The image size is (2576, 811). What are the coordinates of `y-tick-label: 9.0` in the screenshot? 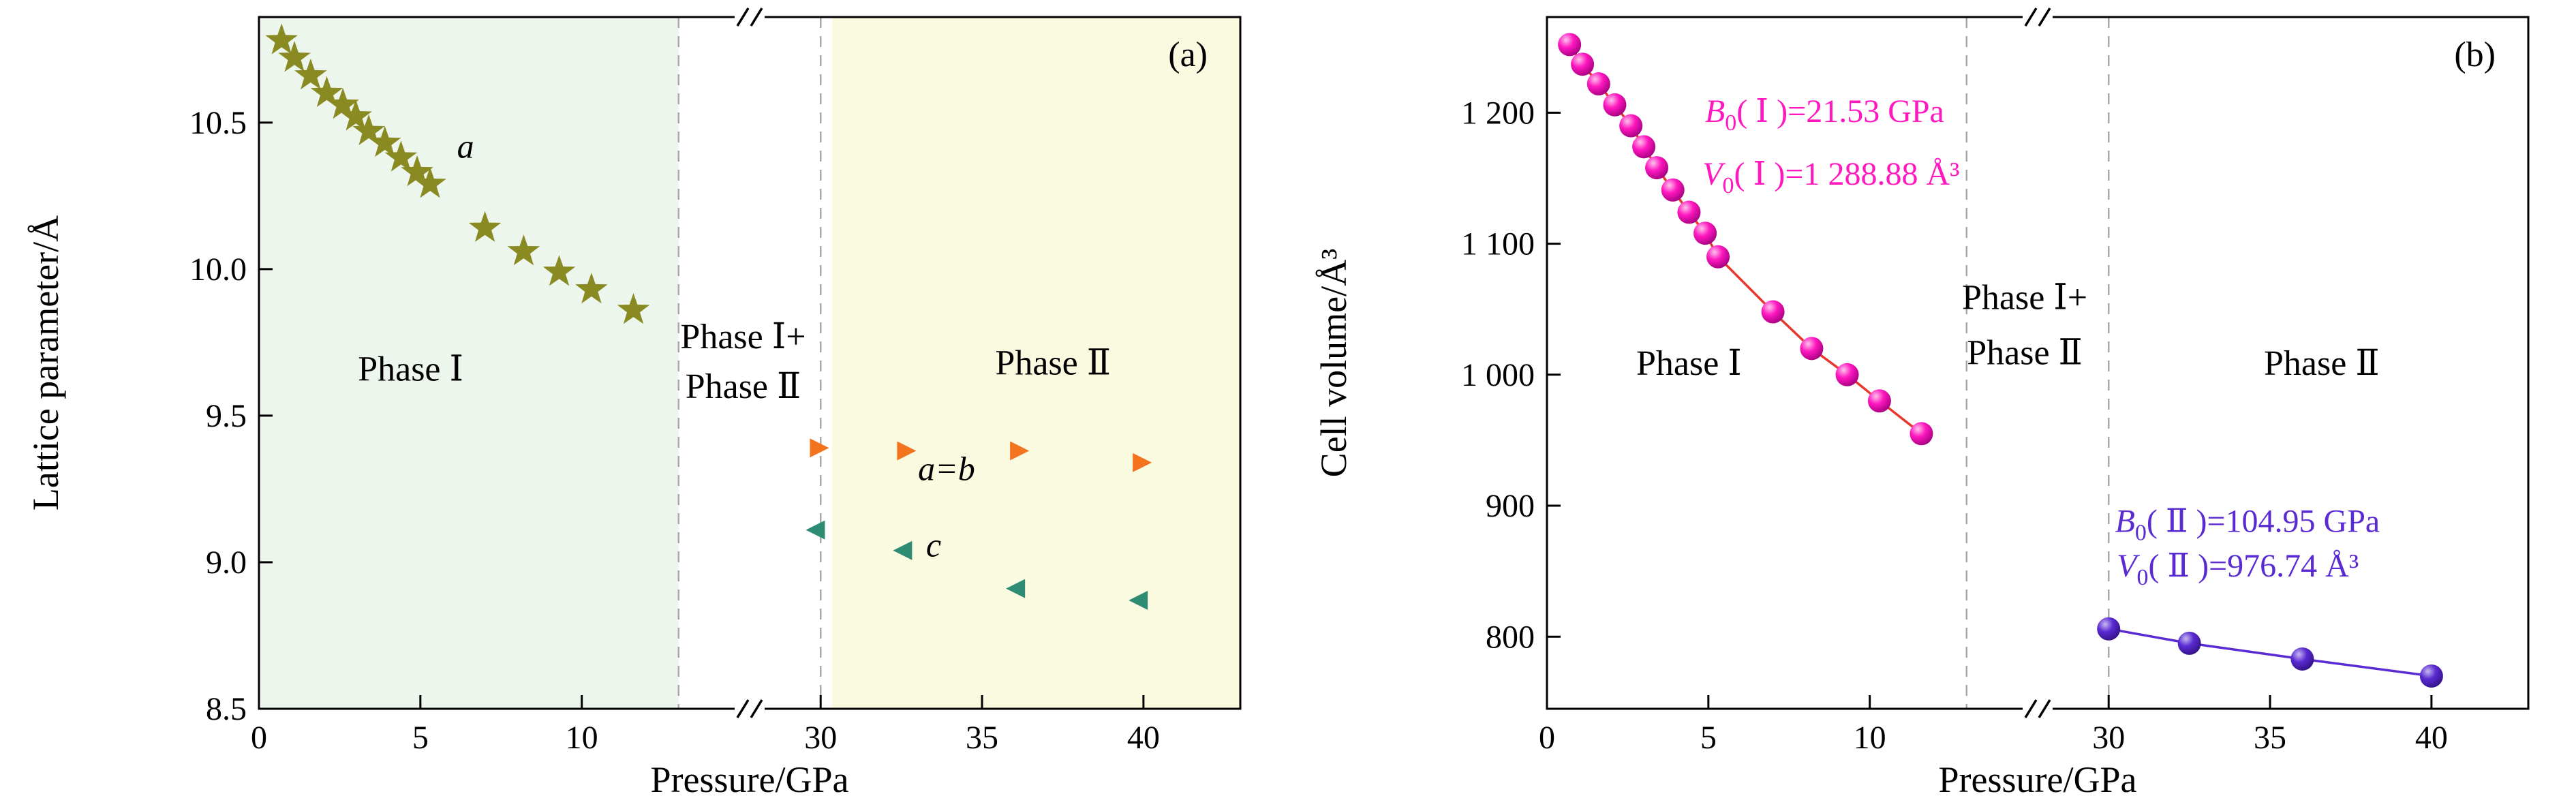 It's located at (226, 563).